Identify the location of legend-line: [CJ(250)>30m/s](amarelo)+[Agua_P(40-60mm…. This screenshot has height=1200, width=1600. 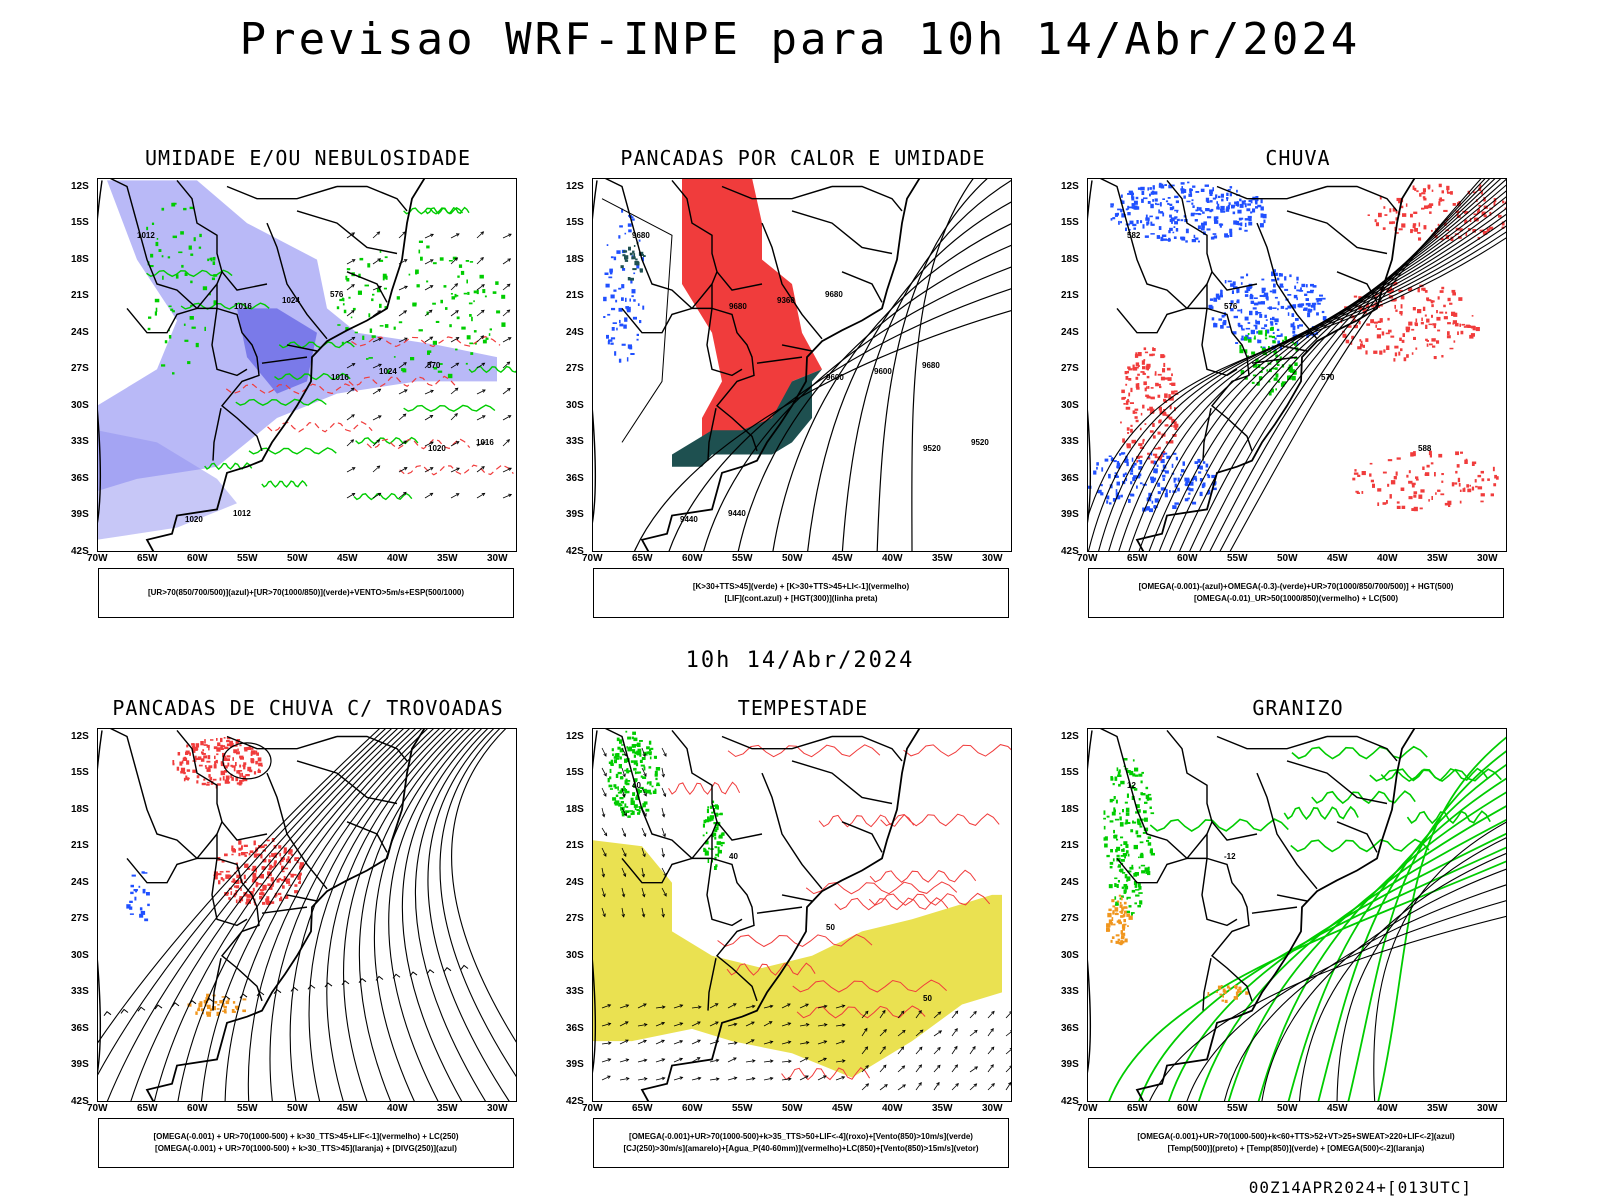
(801, 1148).